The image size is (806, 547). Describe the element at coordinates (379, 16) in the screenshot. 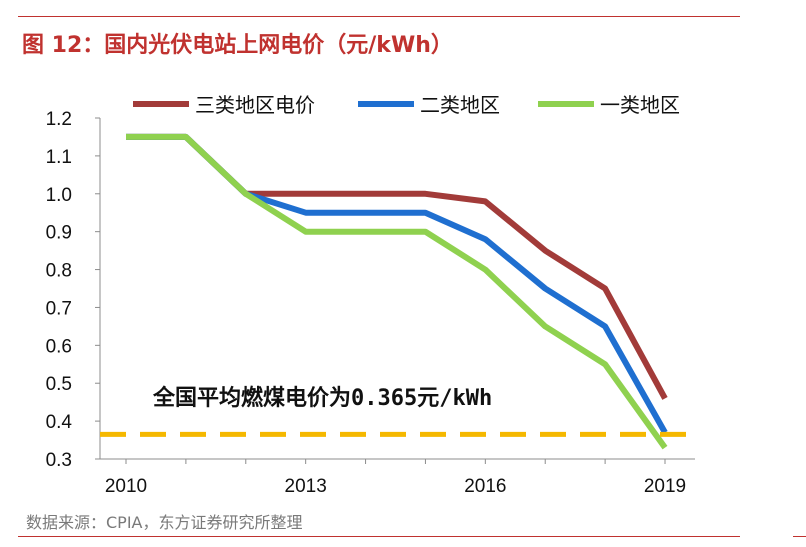

I see `top-rule` at that location.